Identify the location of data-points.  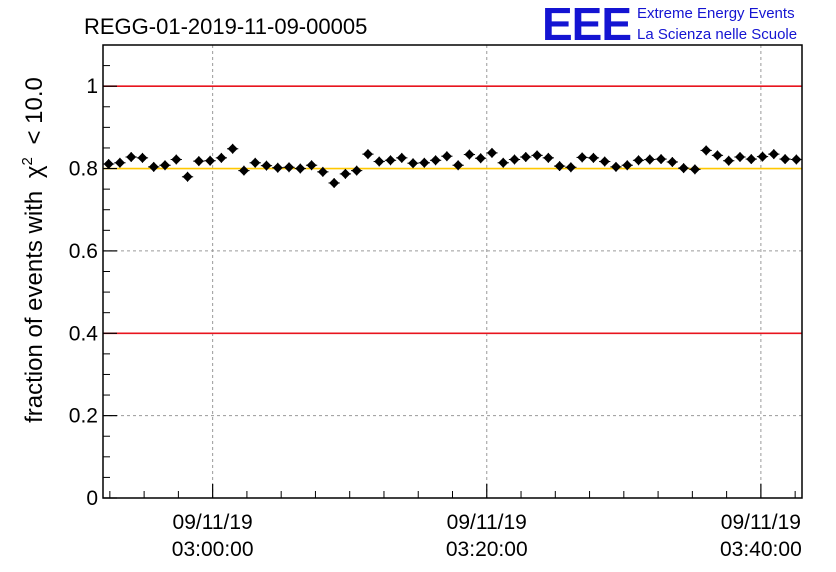
(452, 165).